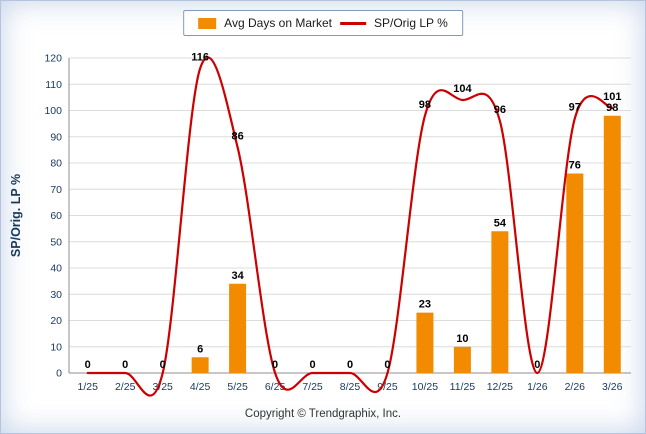 This screenshot has height=434, width=646. I want to click on svg-text: 7/25, so click(312, 387).